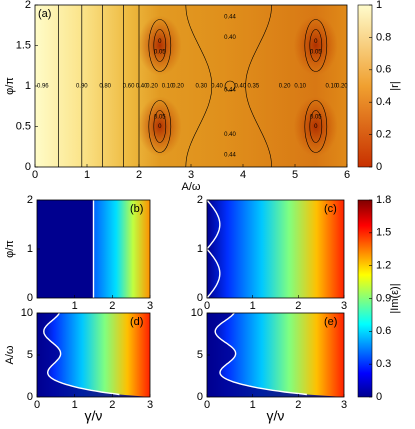 This screenshot has height=429, width=415. I want to click on contour-label: 0.35, so click(254, 87).